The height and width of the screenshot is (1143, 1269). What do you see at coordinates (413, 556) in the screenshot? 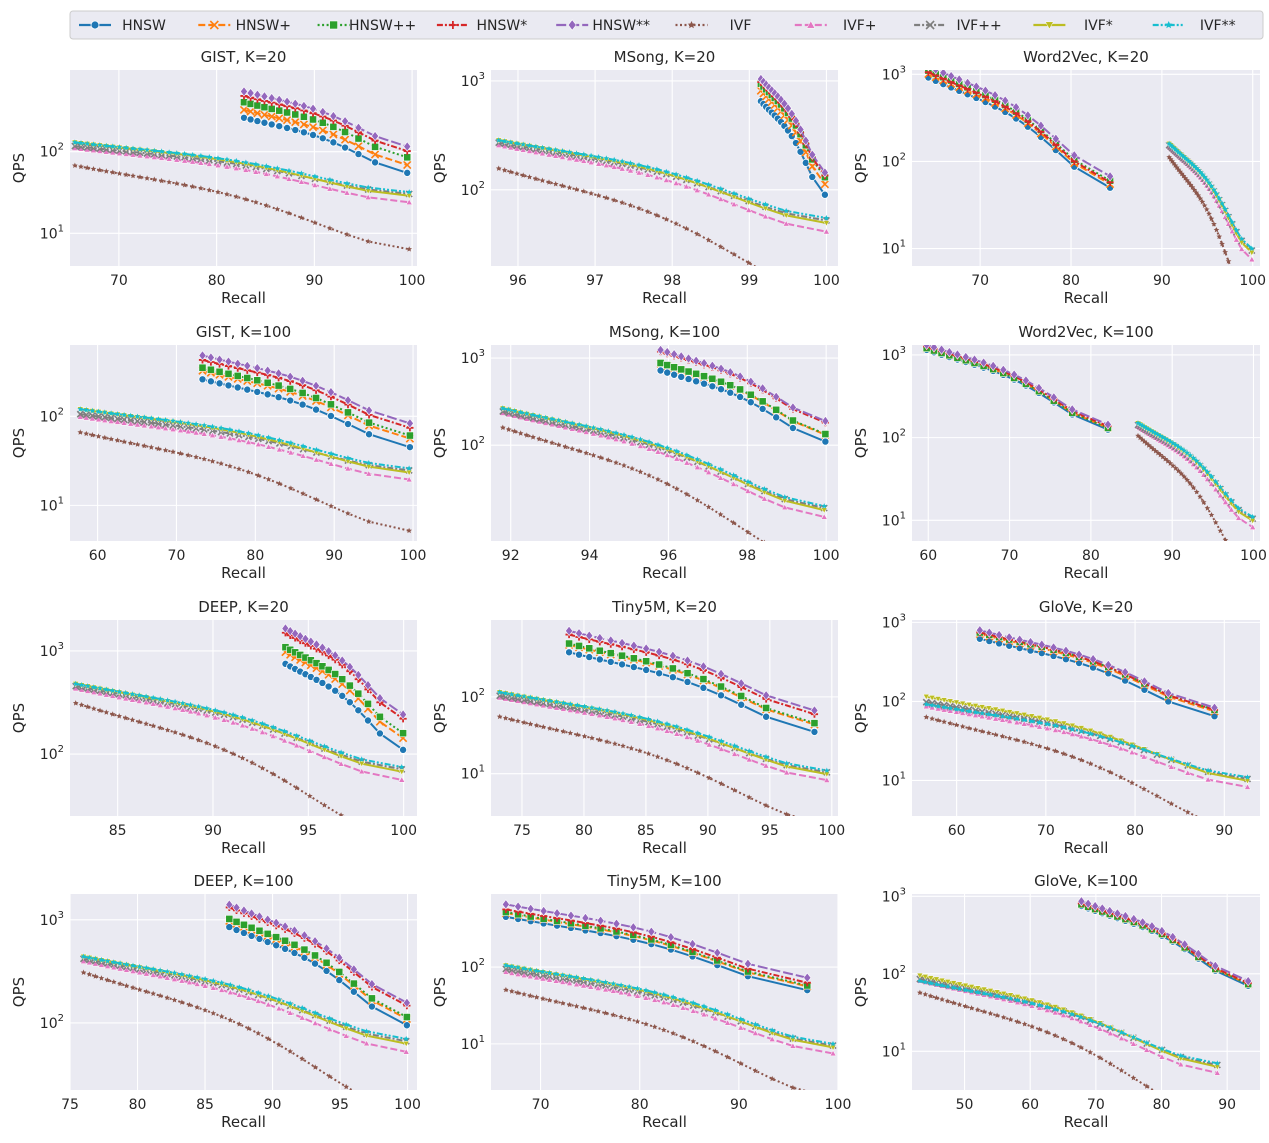
I see `x-tick-label: 100` at bounding box center [413, 556].